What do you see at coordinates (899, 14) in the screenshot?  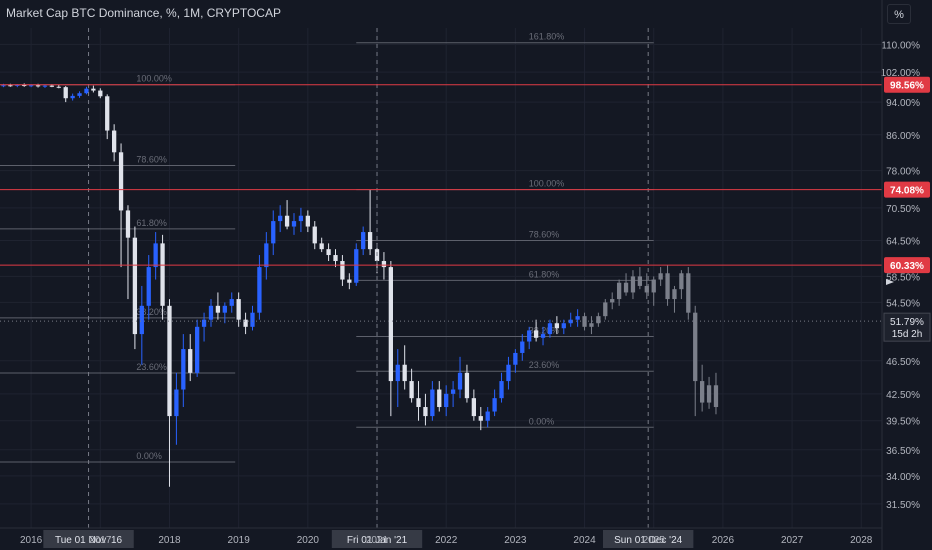 I see `axis-unit-button: %` at bounding box center [899, 14].